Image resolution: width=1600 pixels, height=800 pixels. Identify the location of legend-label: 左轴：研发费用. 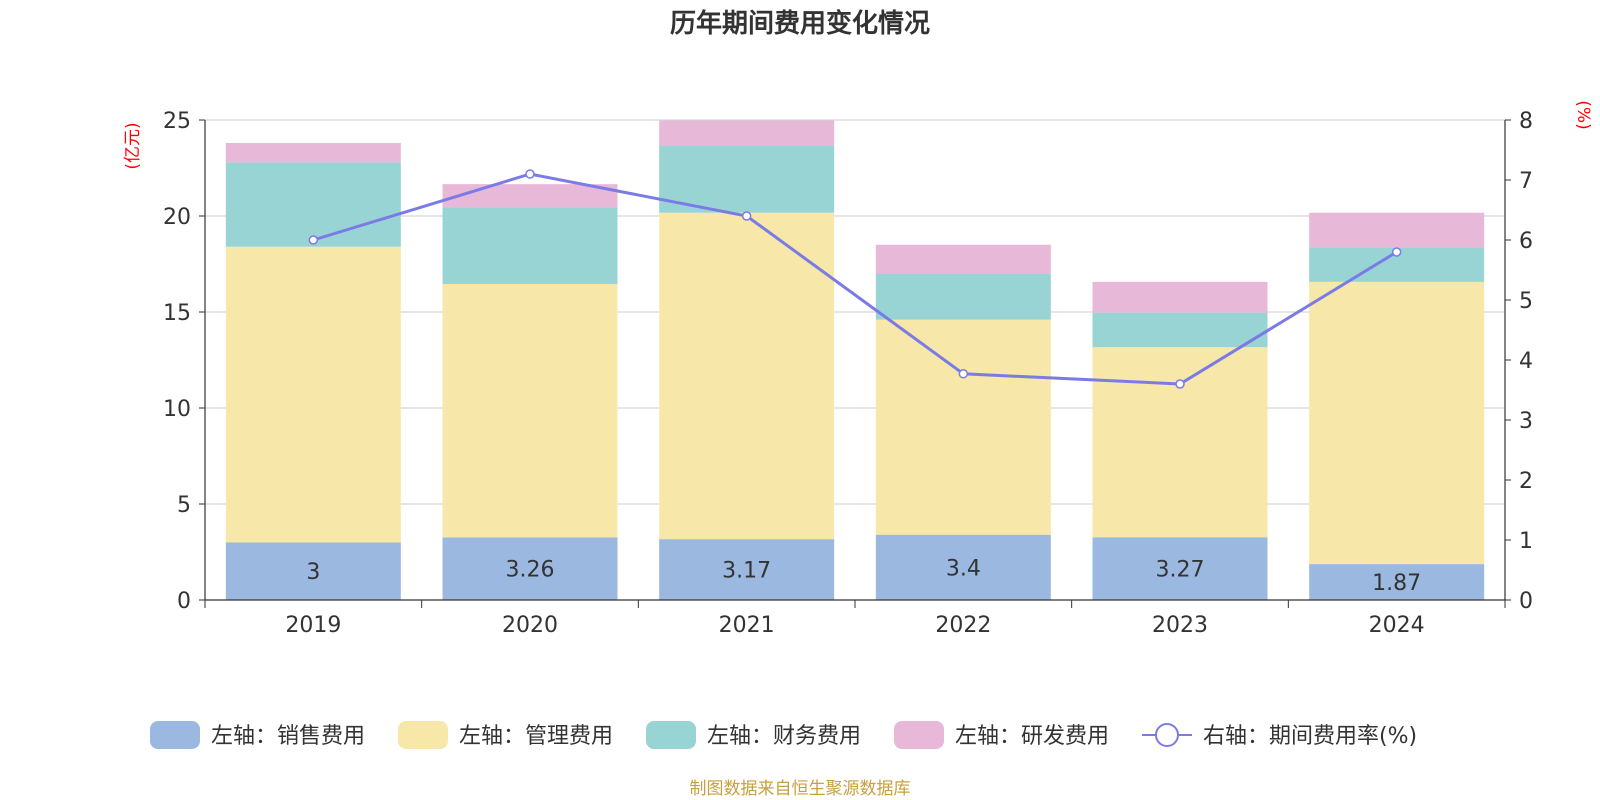
(1032, 736).